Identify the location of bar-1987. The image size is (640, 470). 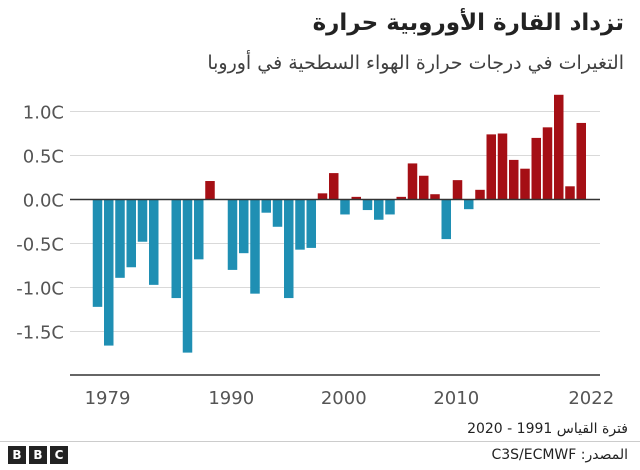
(187, 276).